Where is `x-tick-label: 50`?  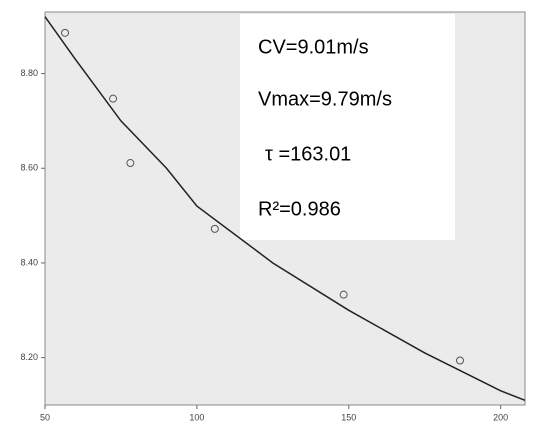 x-tick-label: 50 is located at coordinates (45, 417).